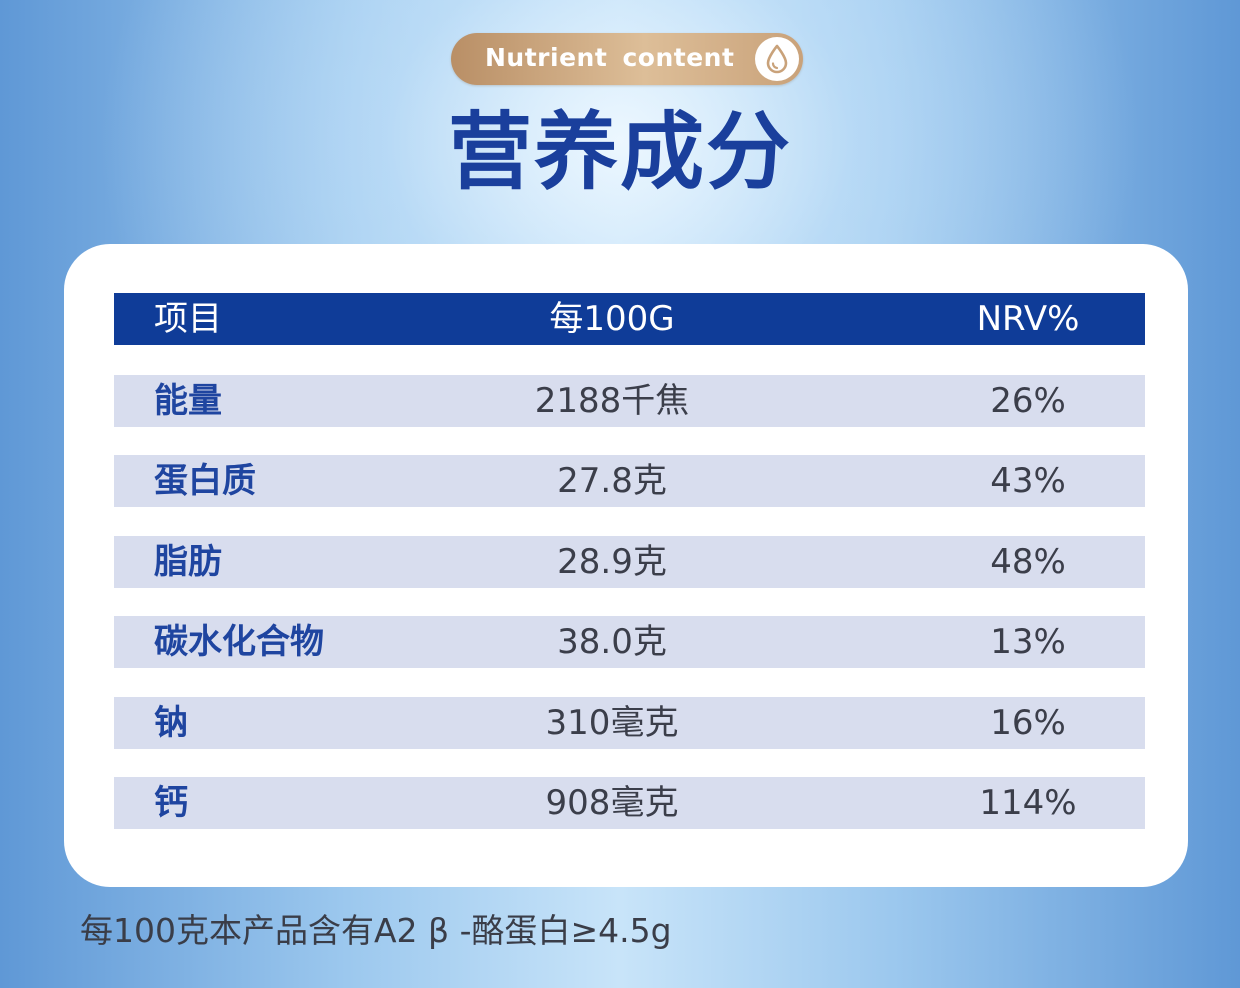 The height and width of the screenshot is (988, 1240). What do you see at coordinates (188, 562) in the screenshot?
I see `row-name: 脂肪` at bounding box center [188, 562].